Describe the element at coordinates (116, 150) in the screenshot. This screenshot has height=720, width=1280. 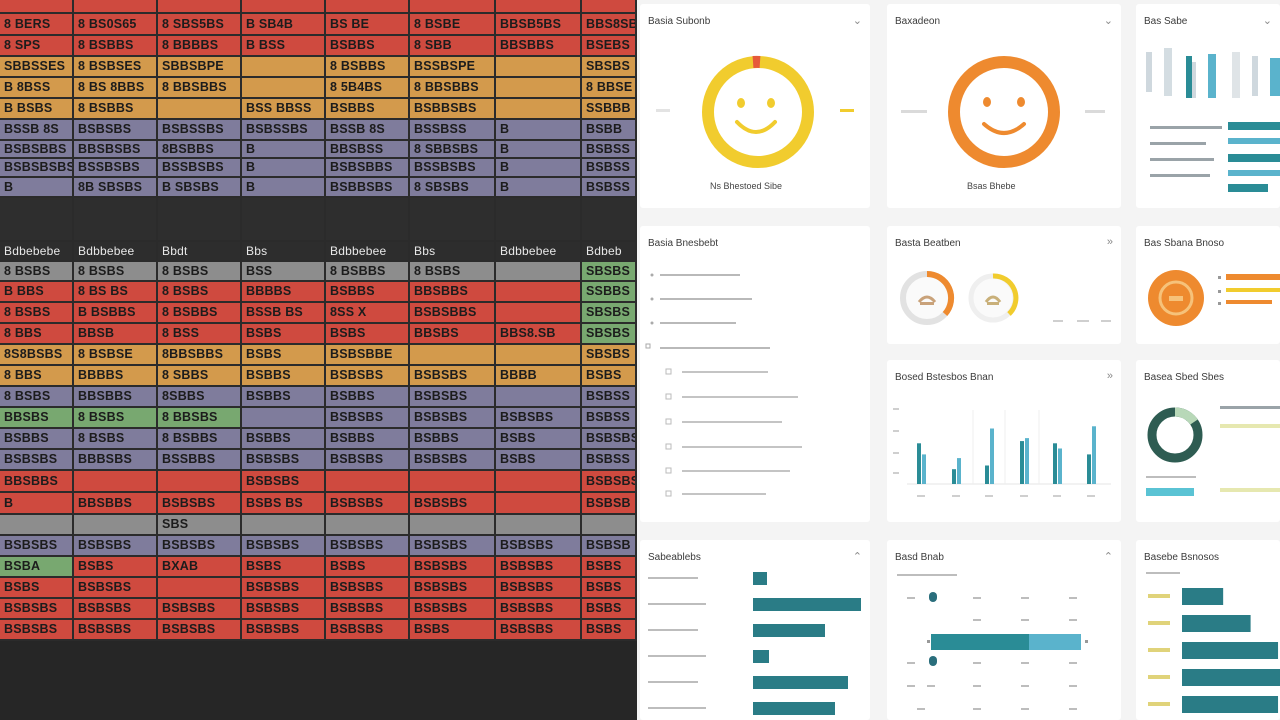
I see `sheet-cell: BBSBSBS` at that location.